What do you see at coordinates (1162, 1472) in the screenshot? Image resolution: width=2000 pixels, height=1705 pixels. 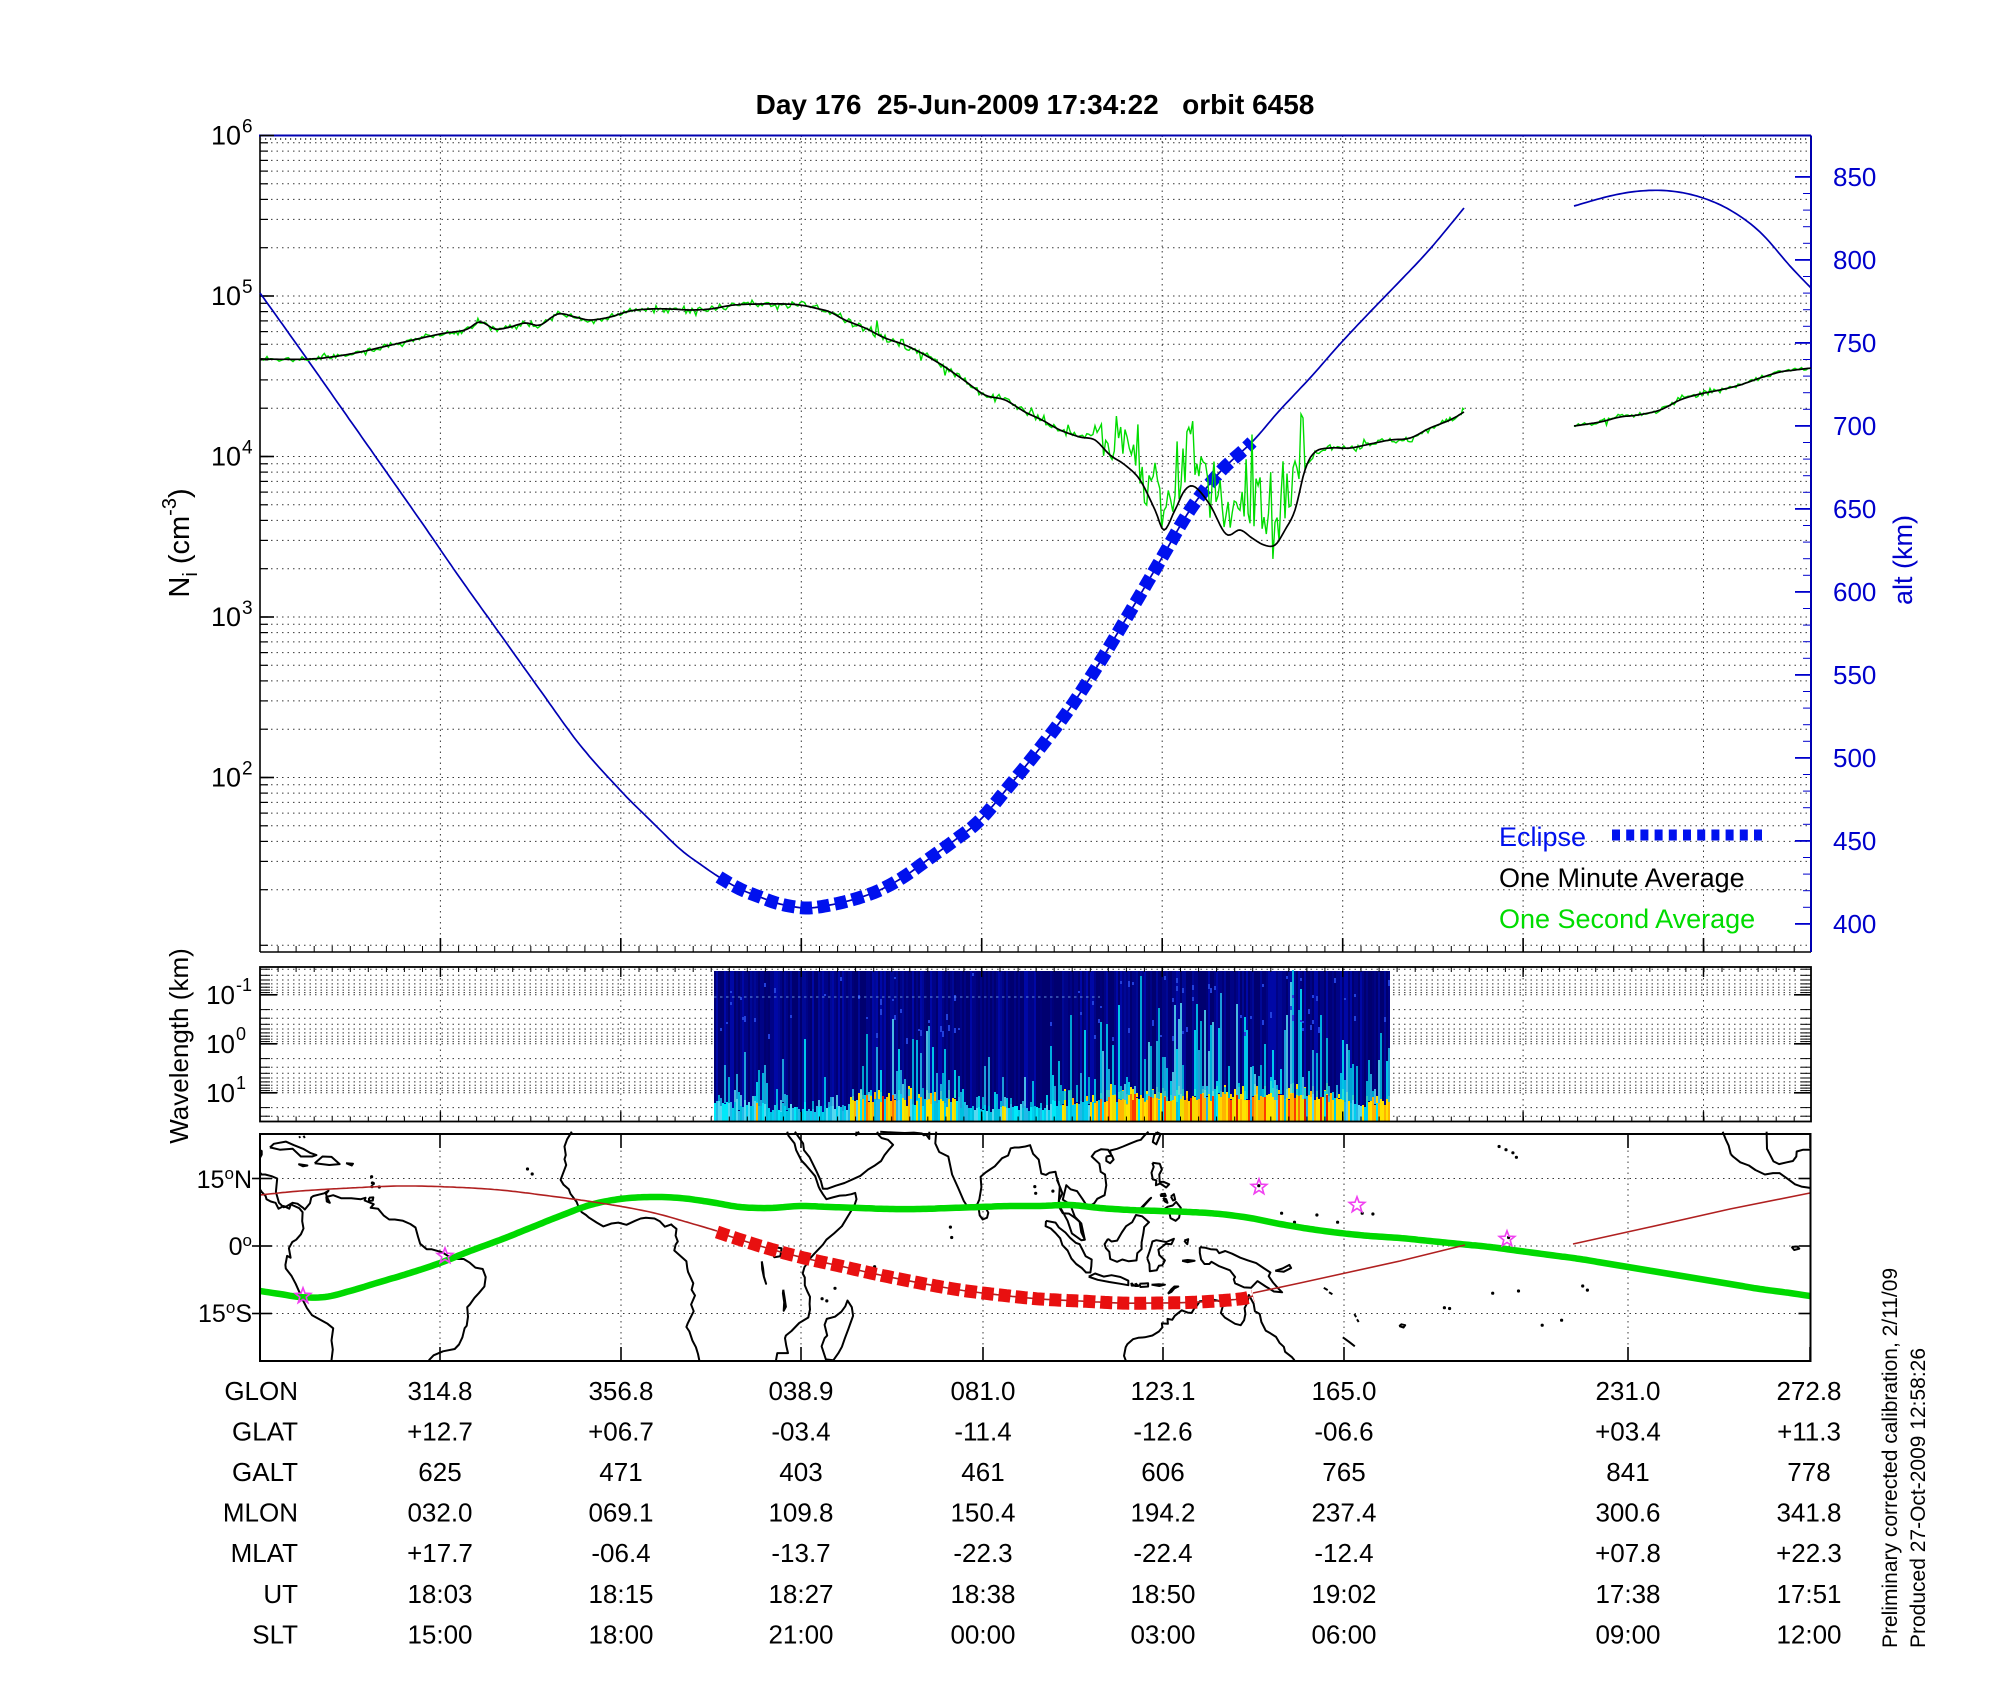 I see `svg-text: 606` at bounding box center [1162, 1472].